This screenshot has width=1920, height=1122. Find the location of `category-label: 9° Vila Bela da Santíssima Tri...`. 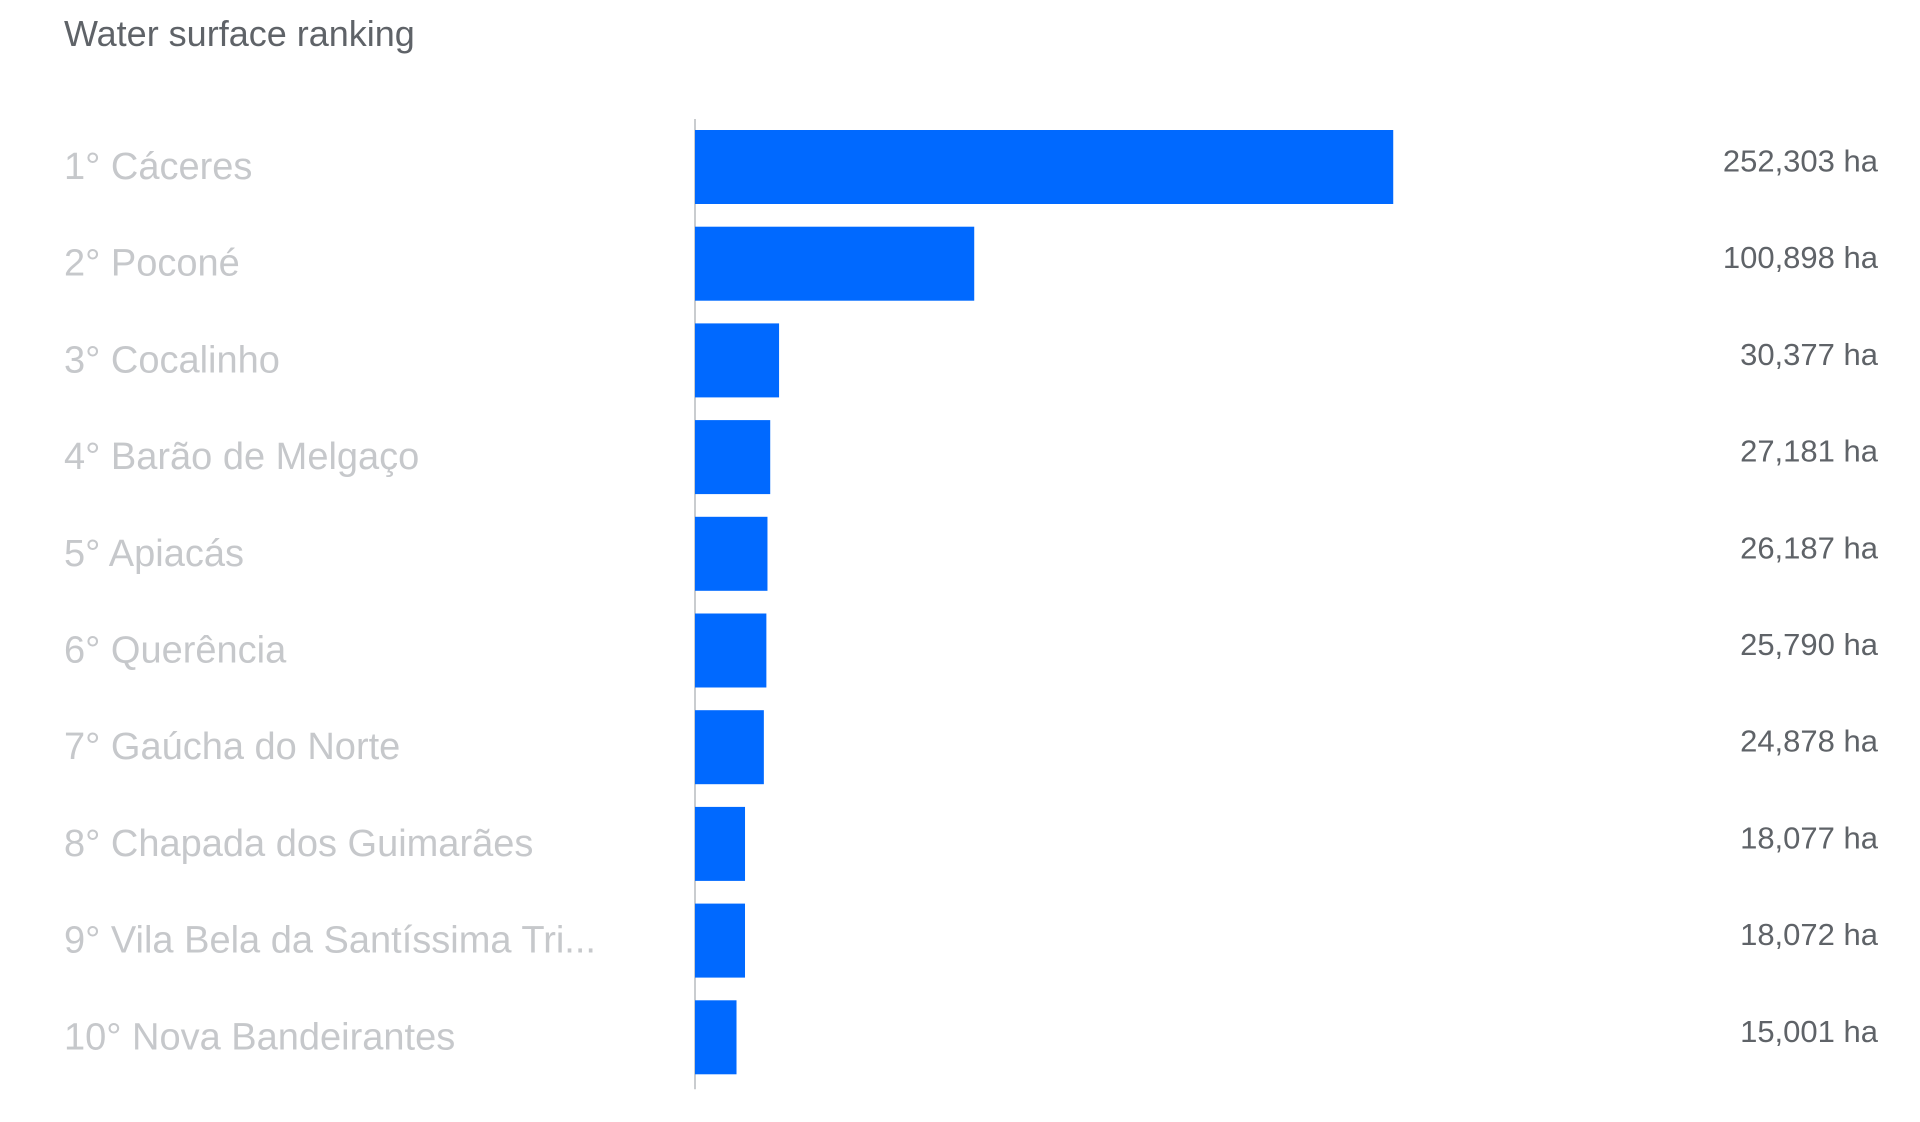

category-label: 9° Vila Bela da Santíssima Tri... is located at coordinates (330, 941).